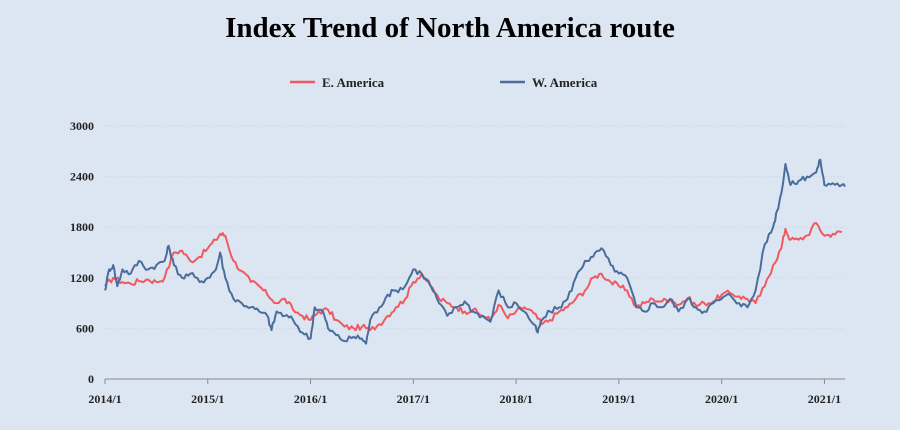  What do you see at coordinates (721, 399) in the screenshot?
I see `x-tick-label: 2020/1` at bounding box center [721, 399].